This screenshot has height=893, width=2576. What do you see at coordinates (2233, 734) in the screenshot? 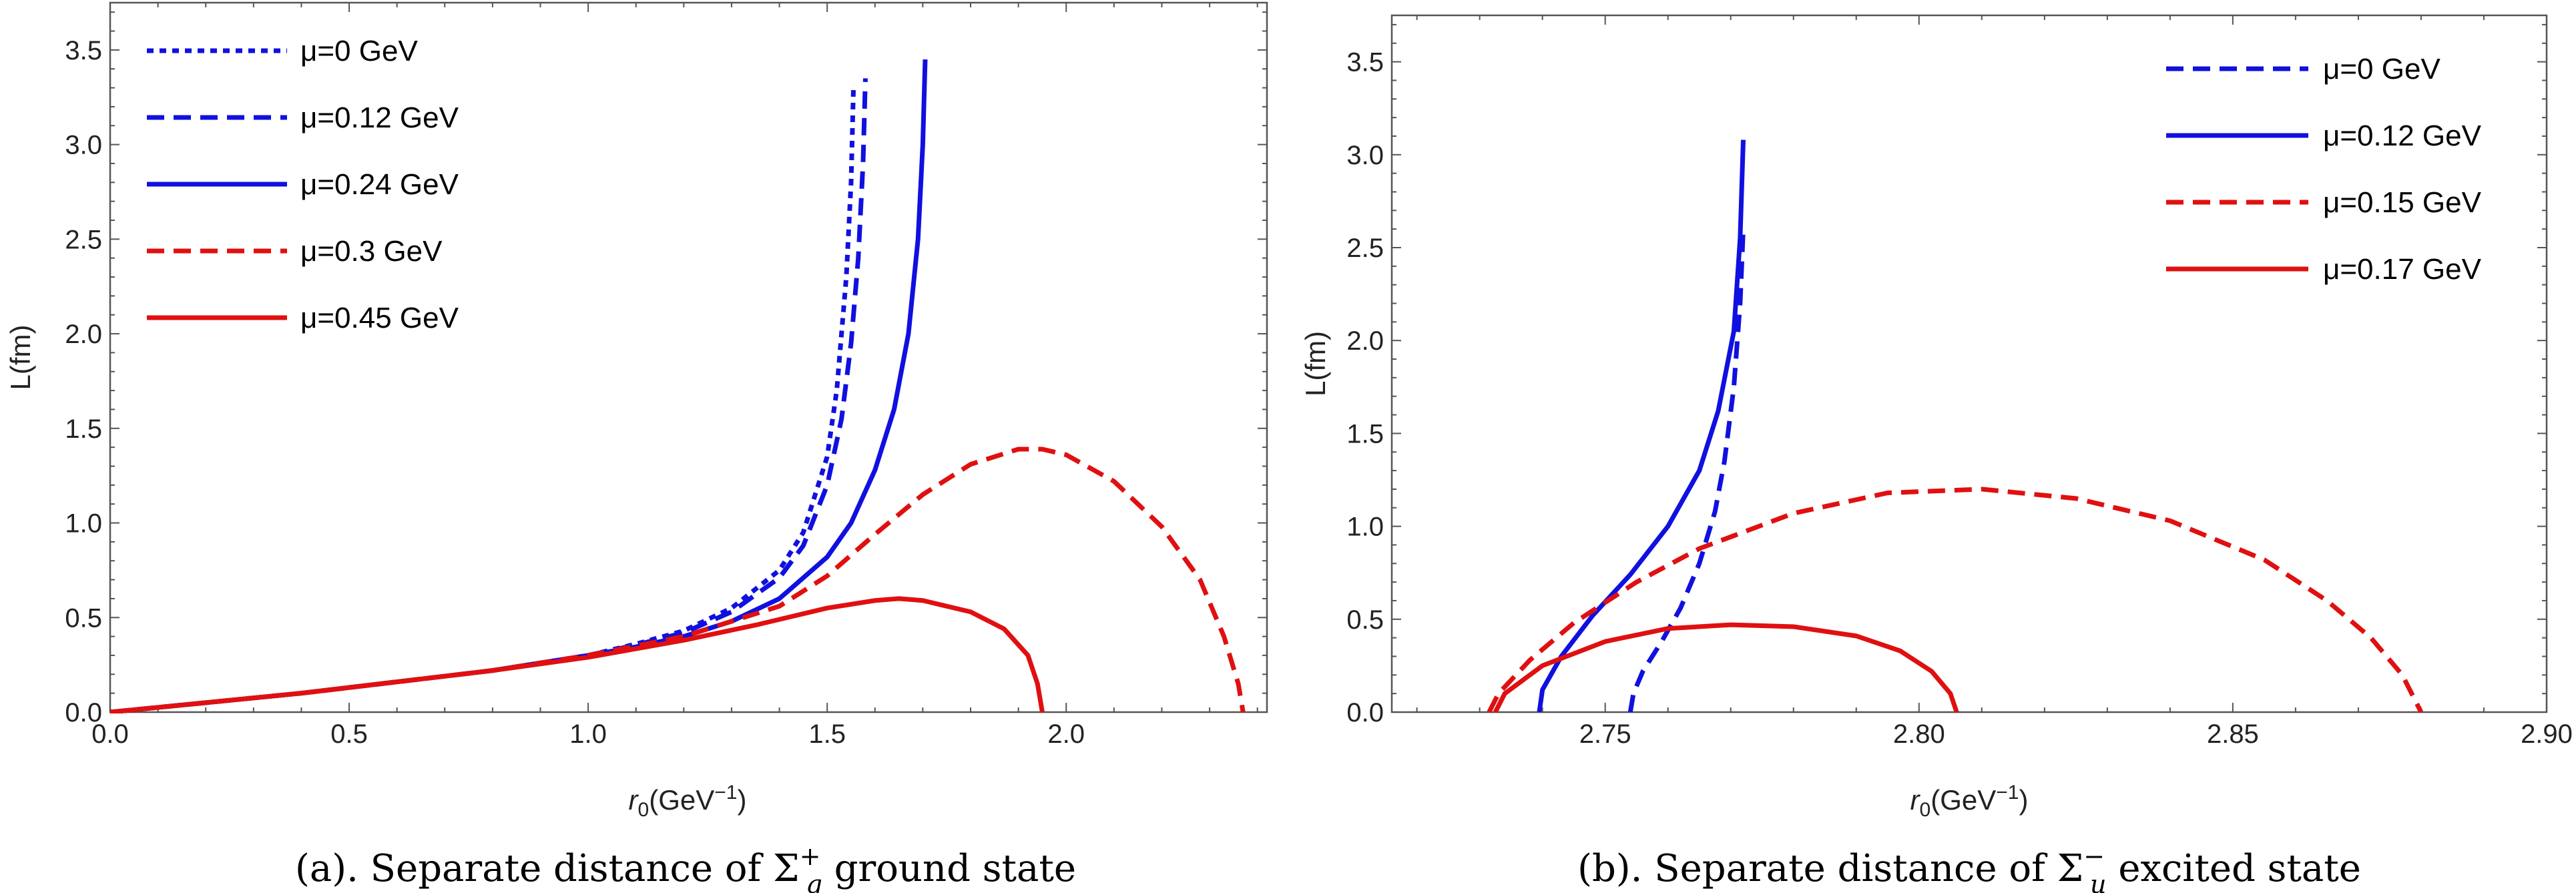
I see `x-tick-label: 2.85` at bounding box center [2233, 734].